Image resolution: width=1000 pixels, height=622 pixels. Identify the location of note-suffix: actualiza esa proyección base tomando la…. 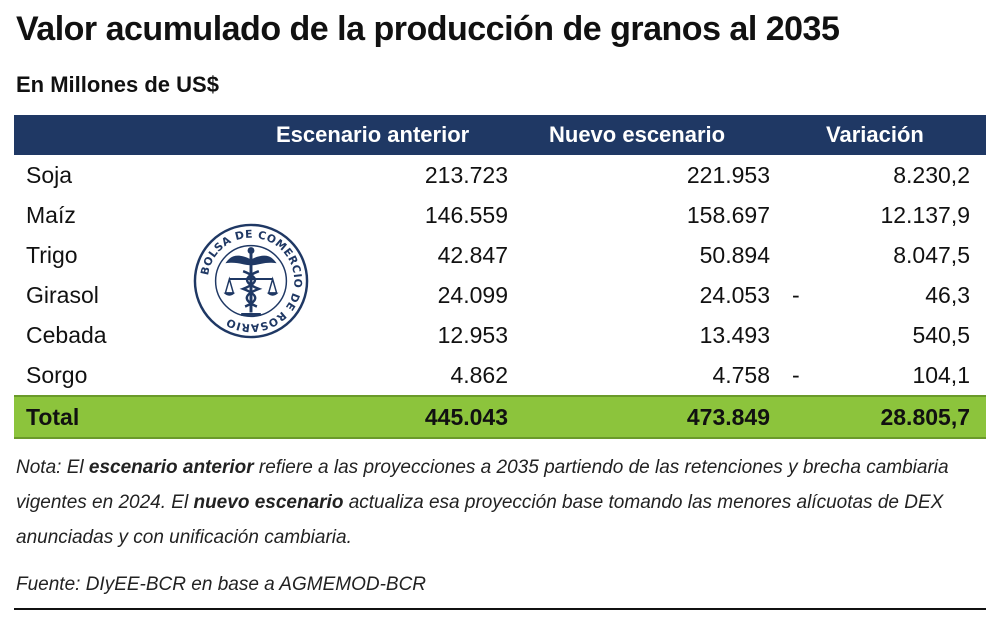
(480, 520).